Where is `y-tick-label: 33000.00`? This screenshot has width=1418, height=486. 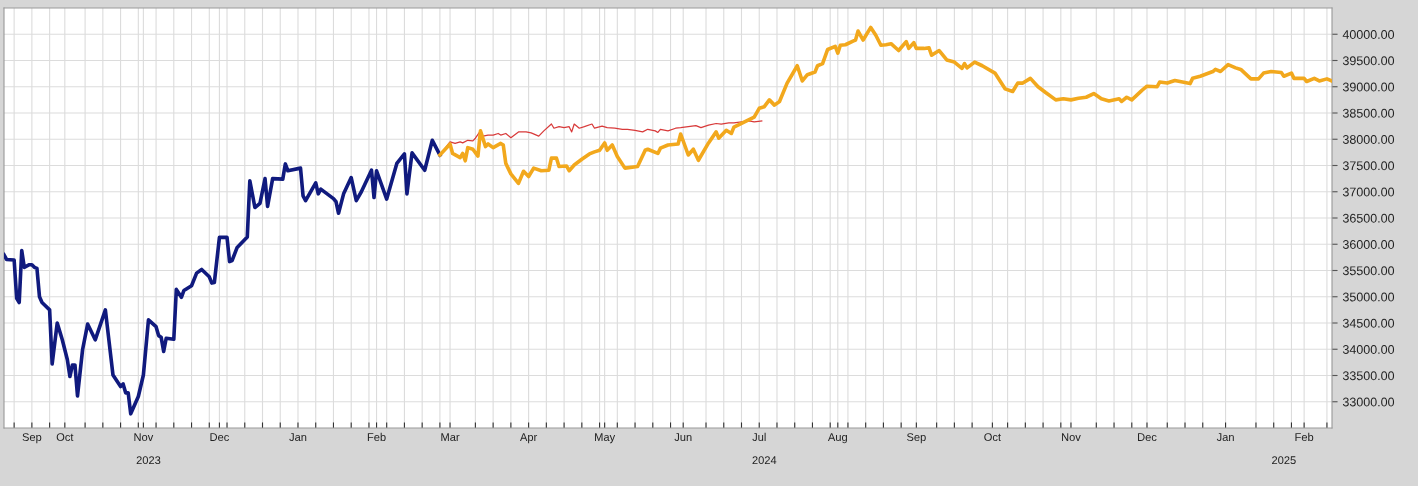
y-tick-label: 33000.00 is located at coordinates (1368, 402).